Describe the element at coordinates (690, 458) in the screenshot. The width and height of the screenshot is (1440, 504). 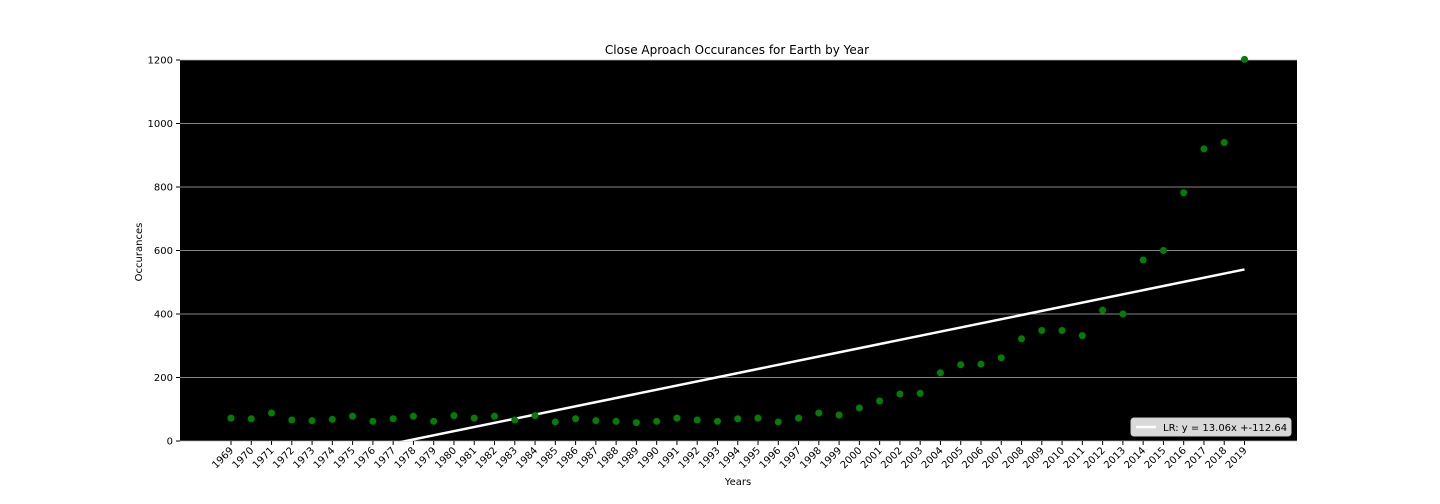
I see `x-tick-label: 1992` at that location.